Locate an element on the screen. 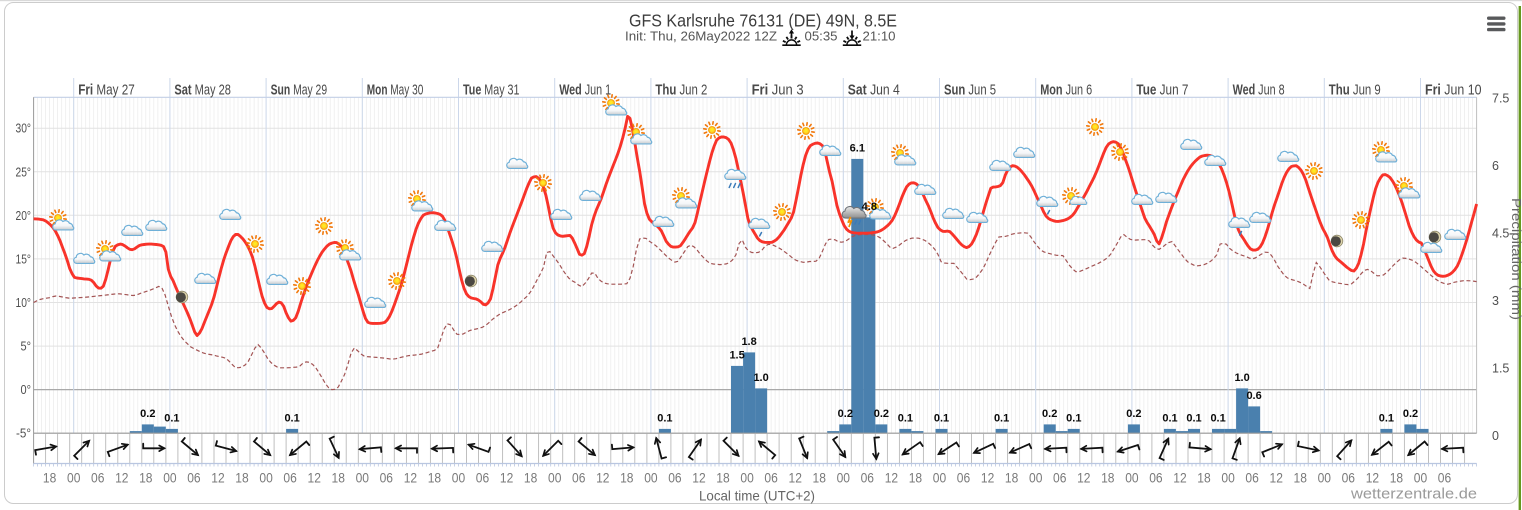 This screenshot has width=1522, height=510. svg-text: 0° is located at coordinates (26, 390).